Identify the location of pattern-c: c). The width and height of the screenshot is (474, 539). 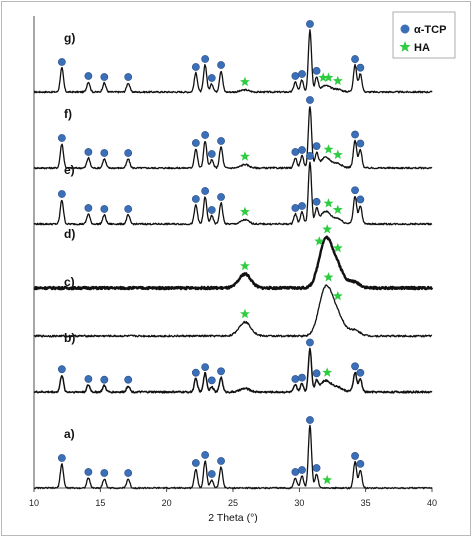
(233, 305).